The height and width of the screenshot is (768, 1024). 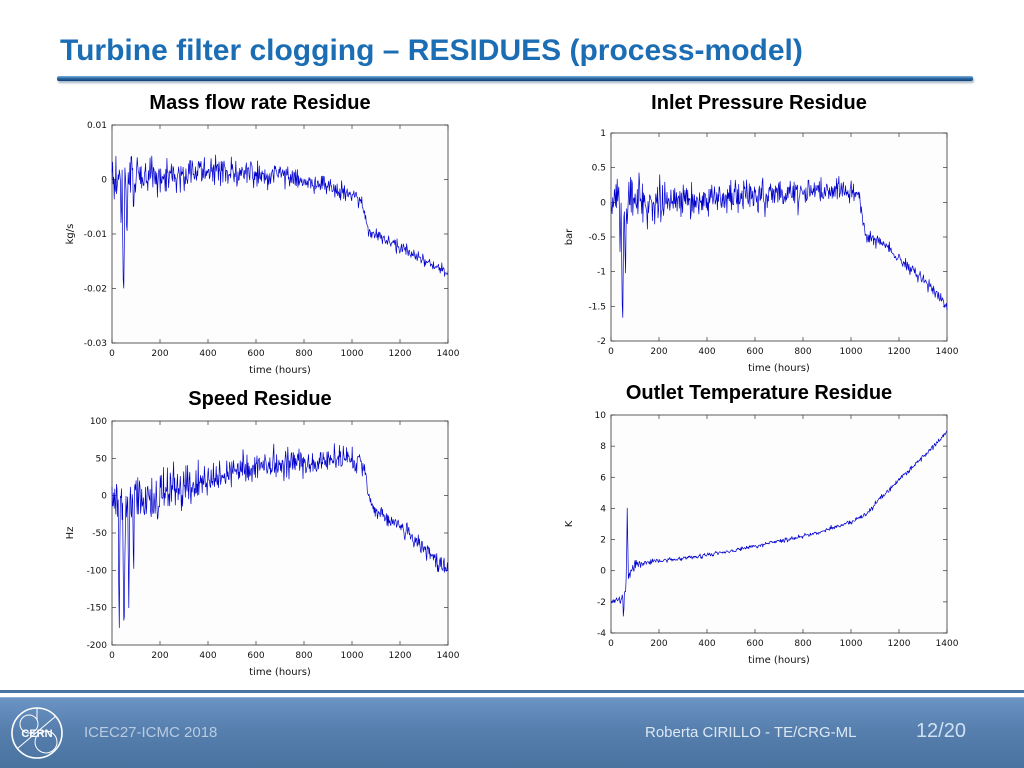 What do you see at coordinates (512, 691) in the screenshot?
I see `footer-divider` at bounding box center [512, 691].